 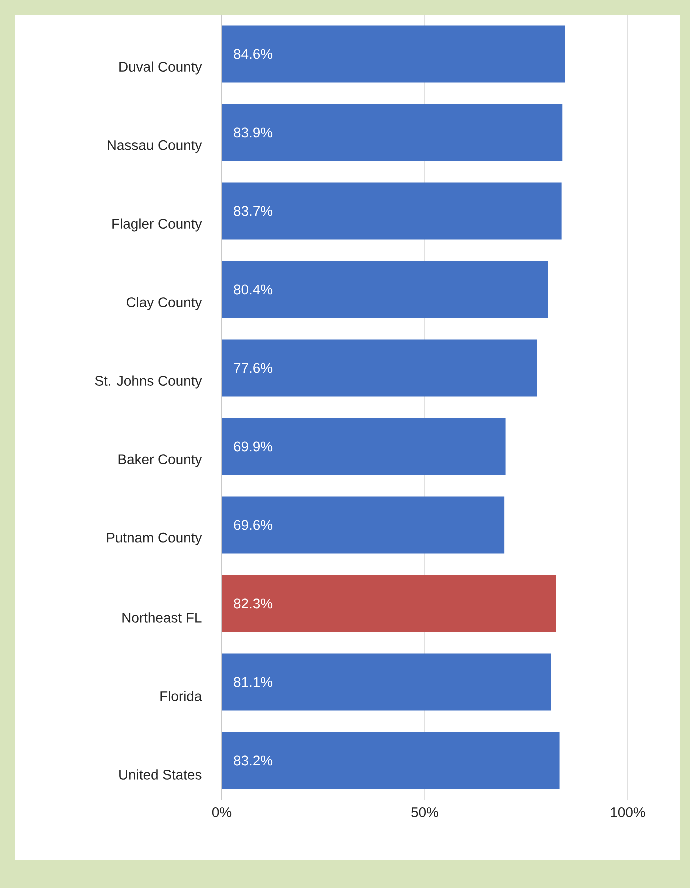 What do you see at coordinates (160, 461) in the screenshot?
I see `y-tick-label: Baker County` at bounding box center [160, 461].